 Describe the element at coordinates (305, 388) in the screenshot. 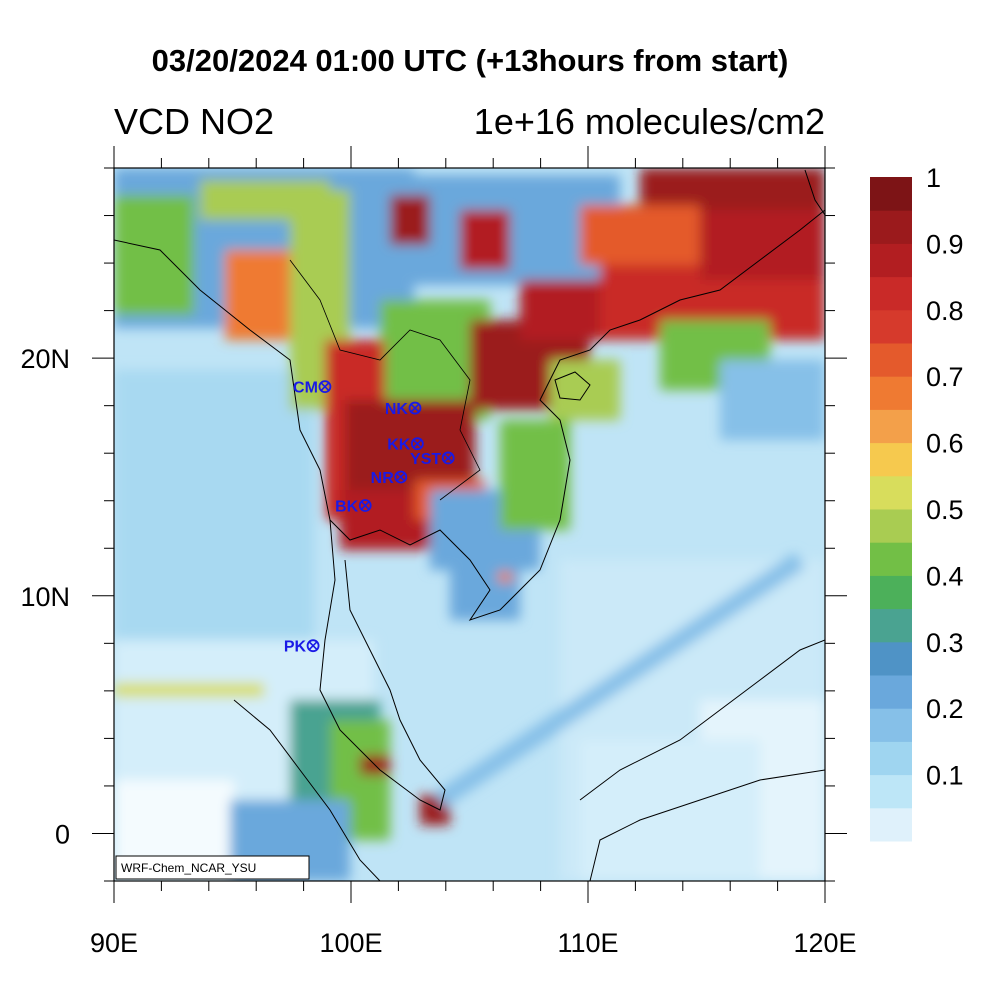

I see `station-label: CM` at that location.